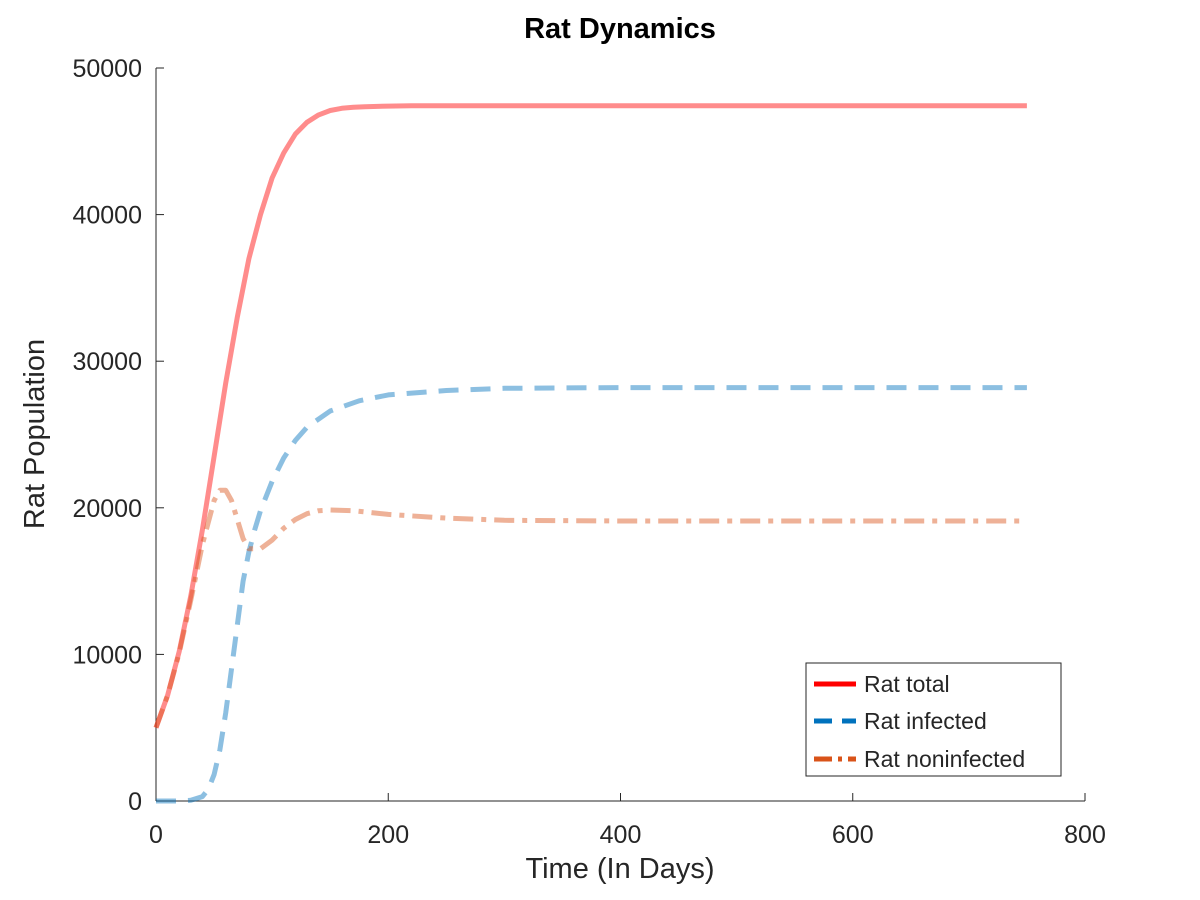 The height and width of the screenshot is (900, 1200). What do you see at coordinates (107, 655) in the screenshot?
I see `y-tick-label: 10000` at bounding box center [107, 655].